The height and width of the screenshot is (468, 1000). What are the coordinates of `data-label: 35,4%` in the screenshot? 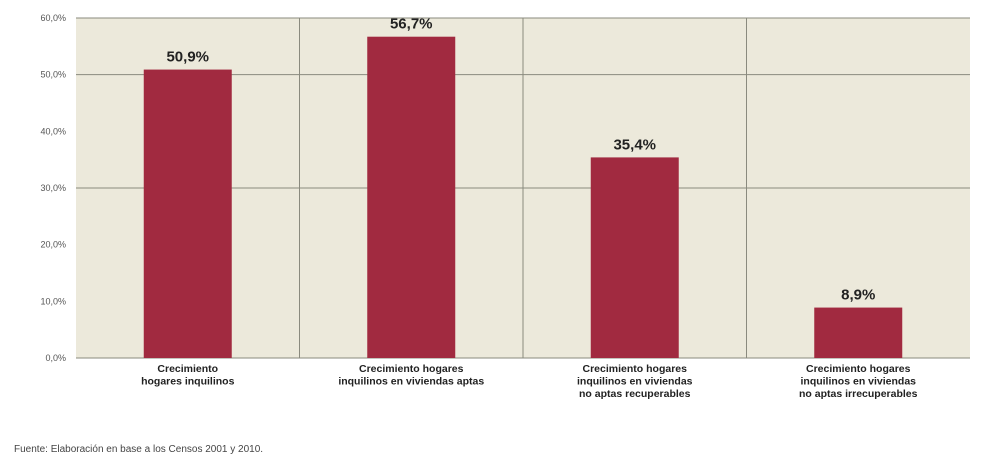 It's located at (634, 144).